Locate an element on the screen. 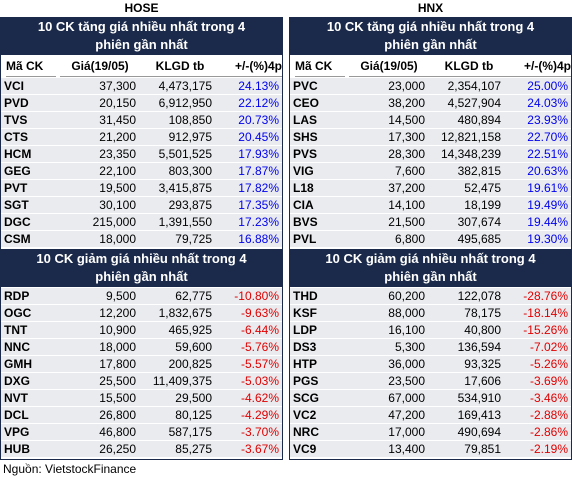 The height and width of the screenshot is (479, 572). table-cell: -4.29% is located at coordinates (245, 415).